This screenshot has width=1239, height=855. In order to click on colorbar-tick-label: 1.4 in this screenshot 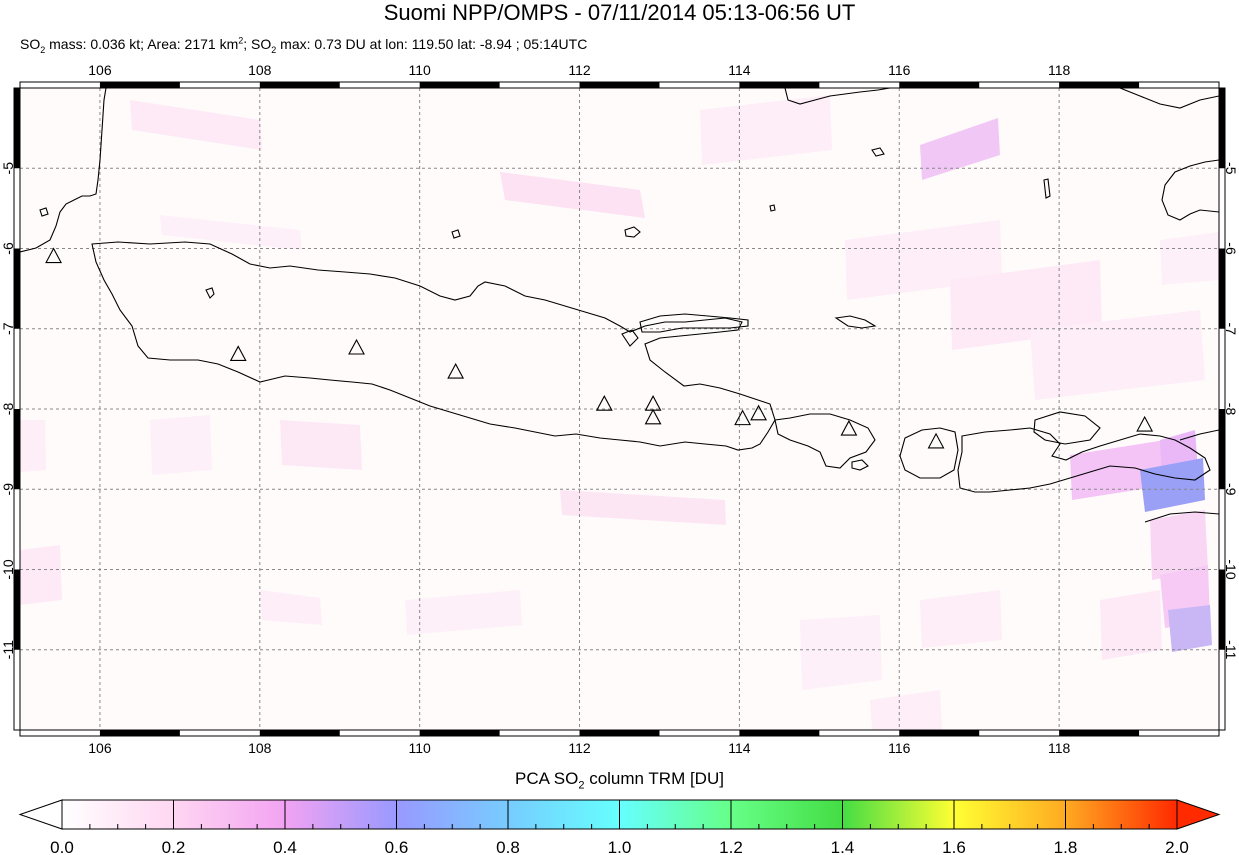, I will do `click(843, 846)`.